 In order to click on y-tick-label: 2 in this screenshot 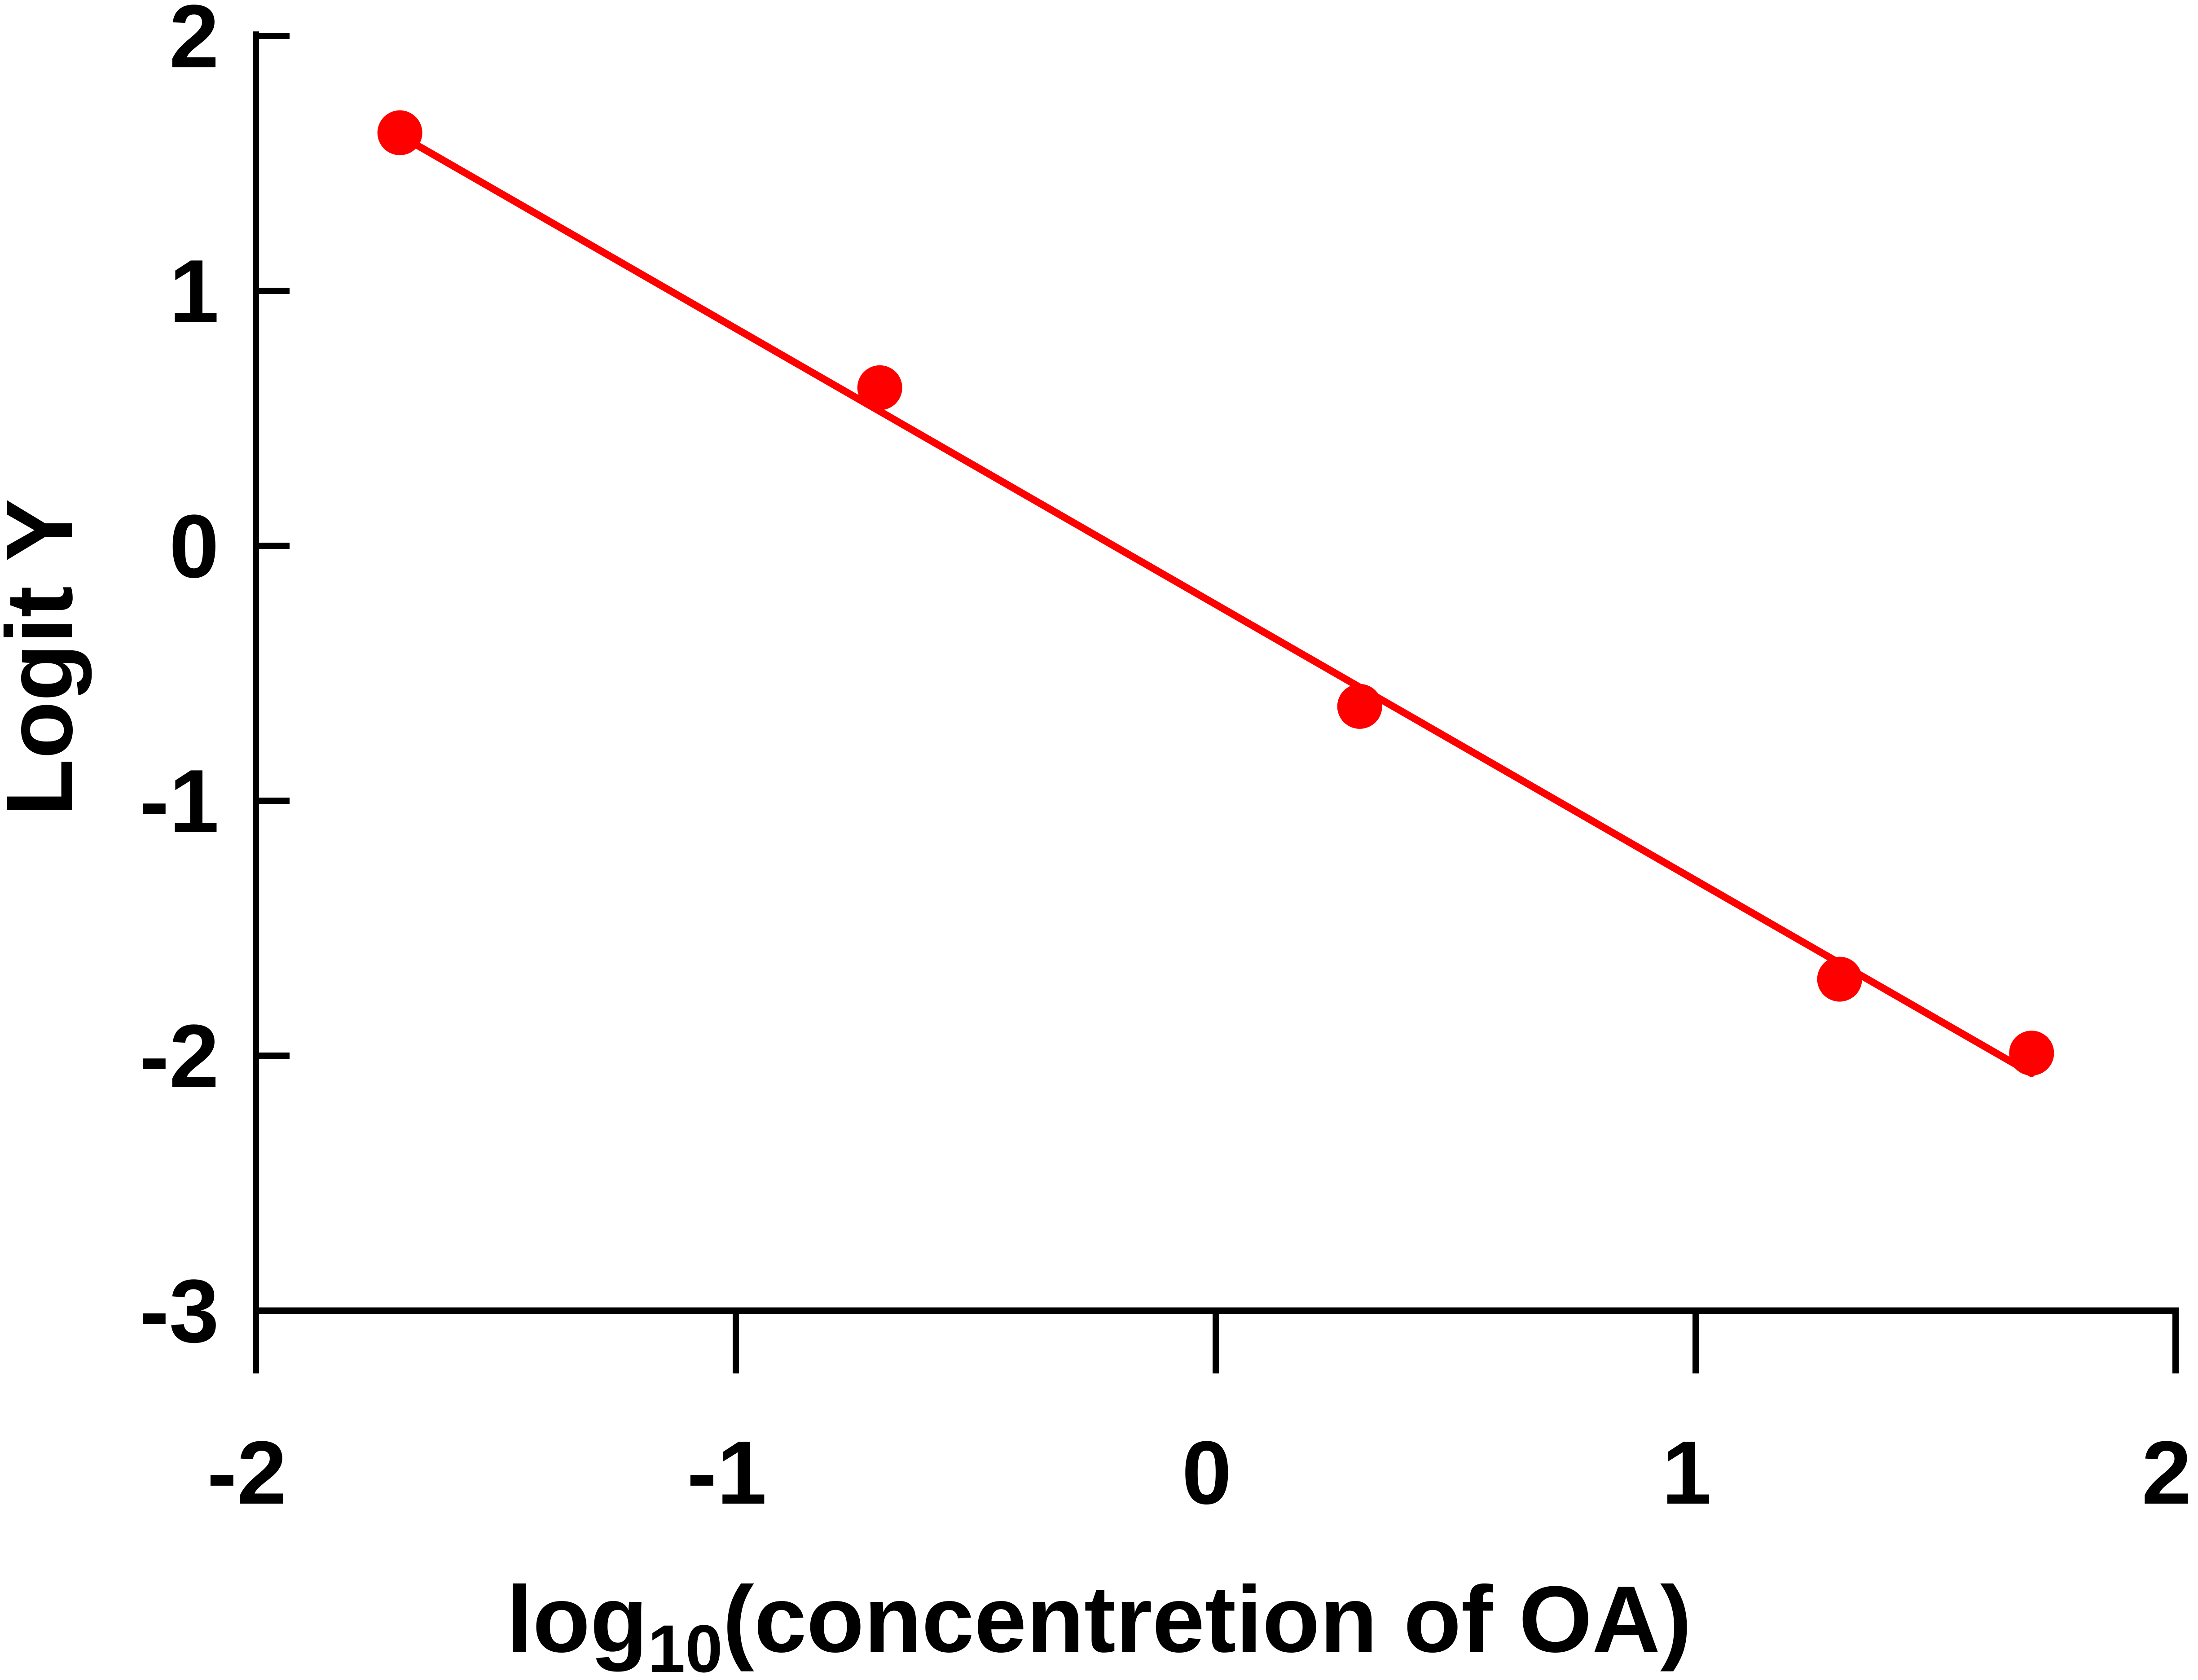, I will do `click(194, 43)`.